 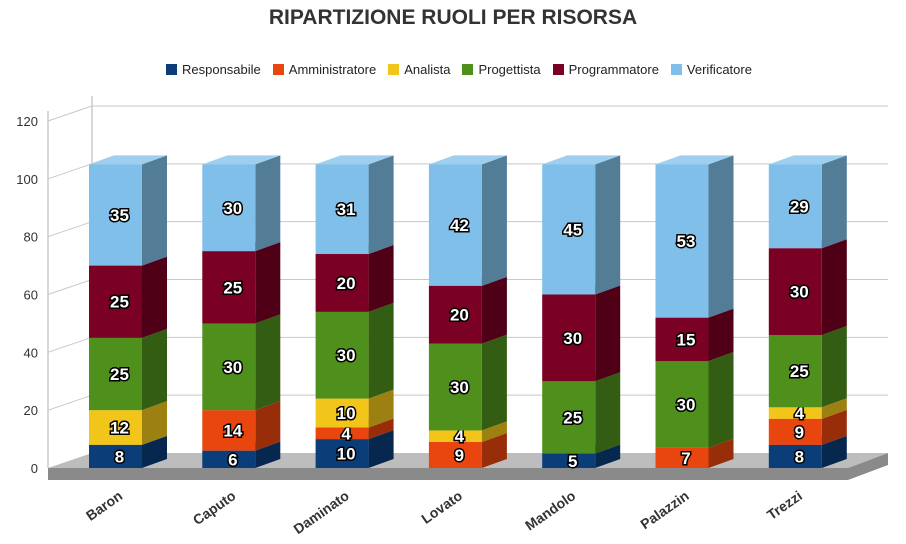 I want to click on data-label: 29, so click(x=799, y=206).